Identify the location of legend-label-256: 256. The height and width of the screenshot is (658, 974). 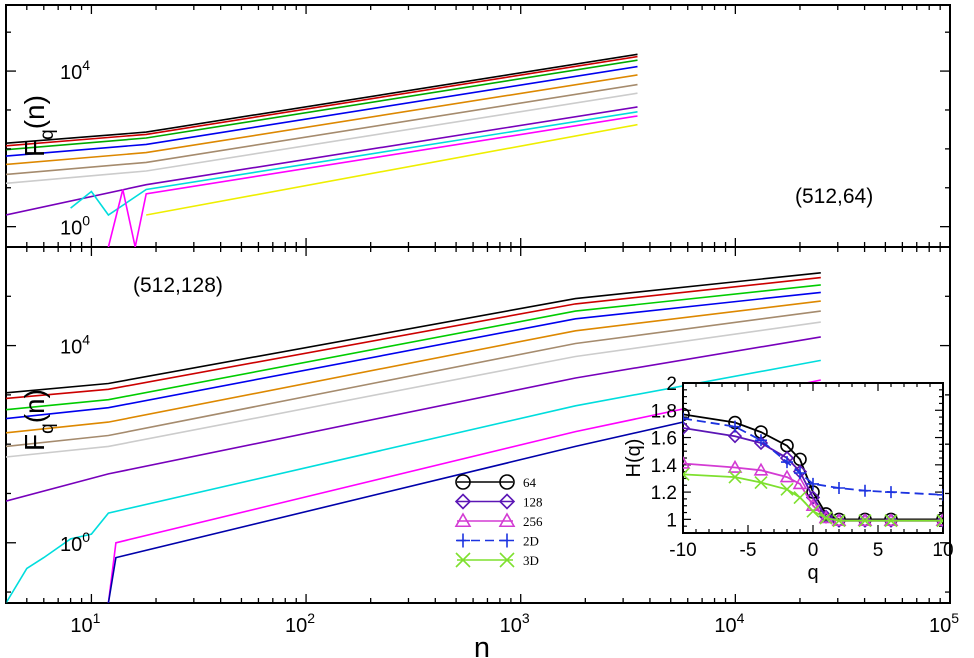
(533, 521).